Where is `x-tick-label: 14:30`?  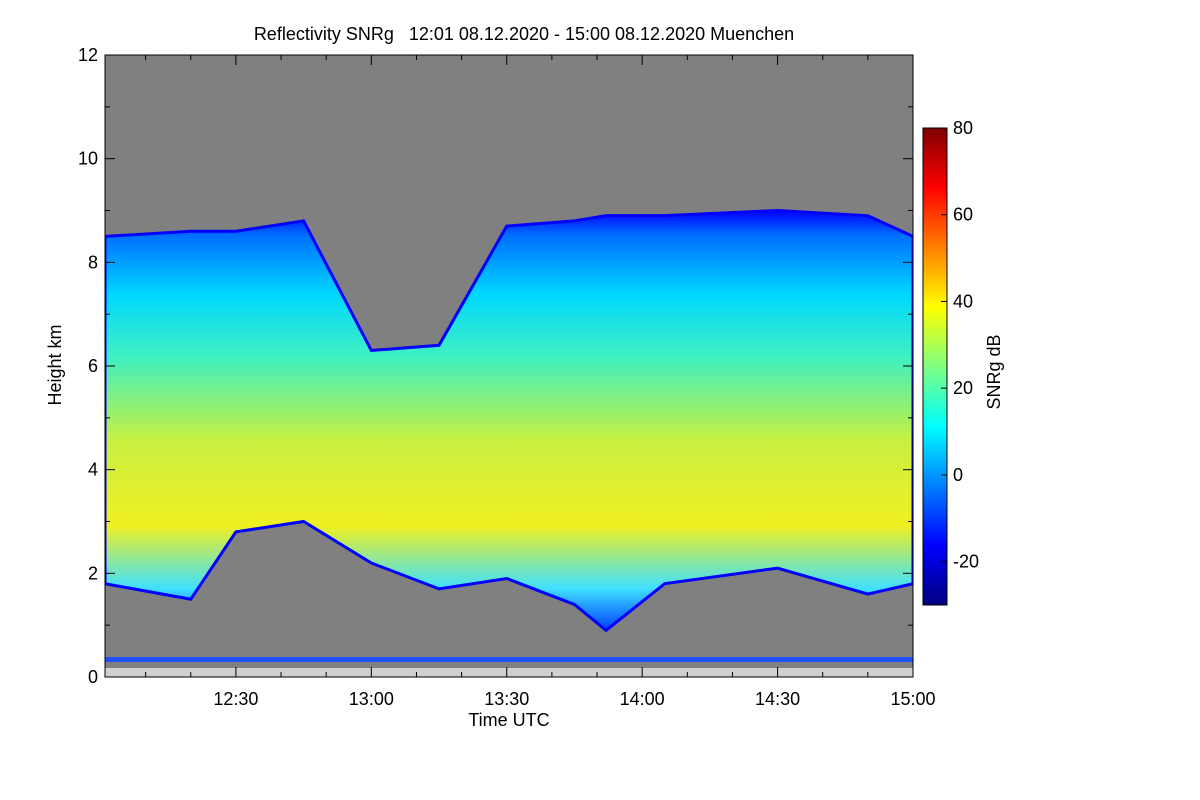
x-tick-label: 14:30 is located at coordinates (777, 699).